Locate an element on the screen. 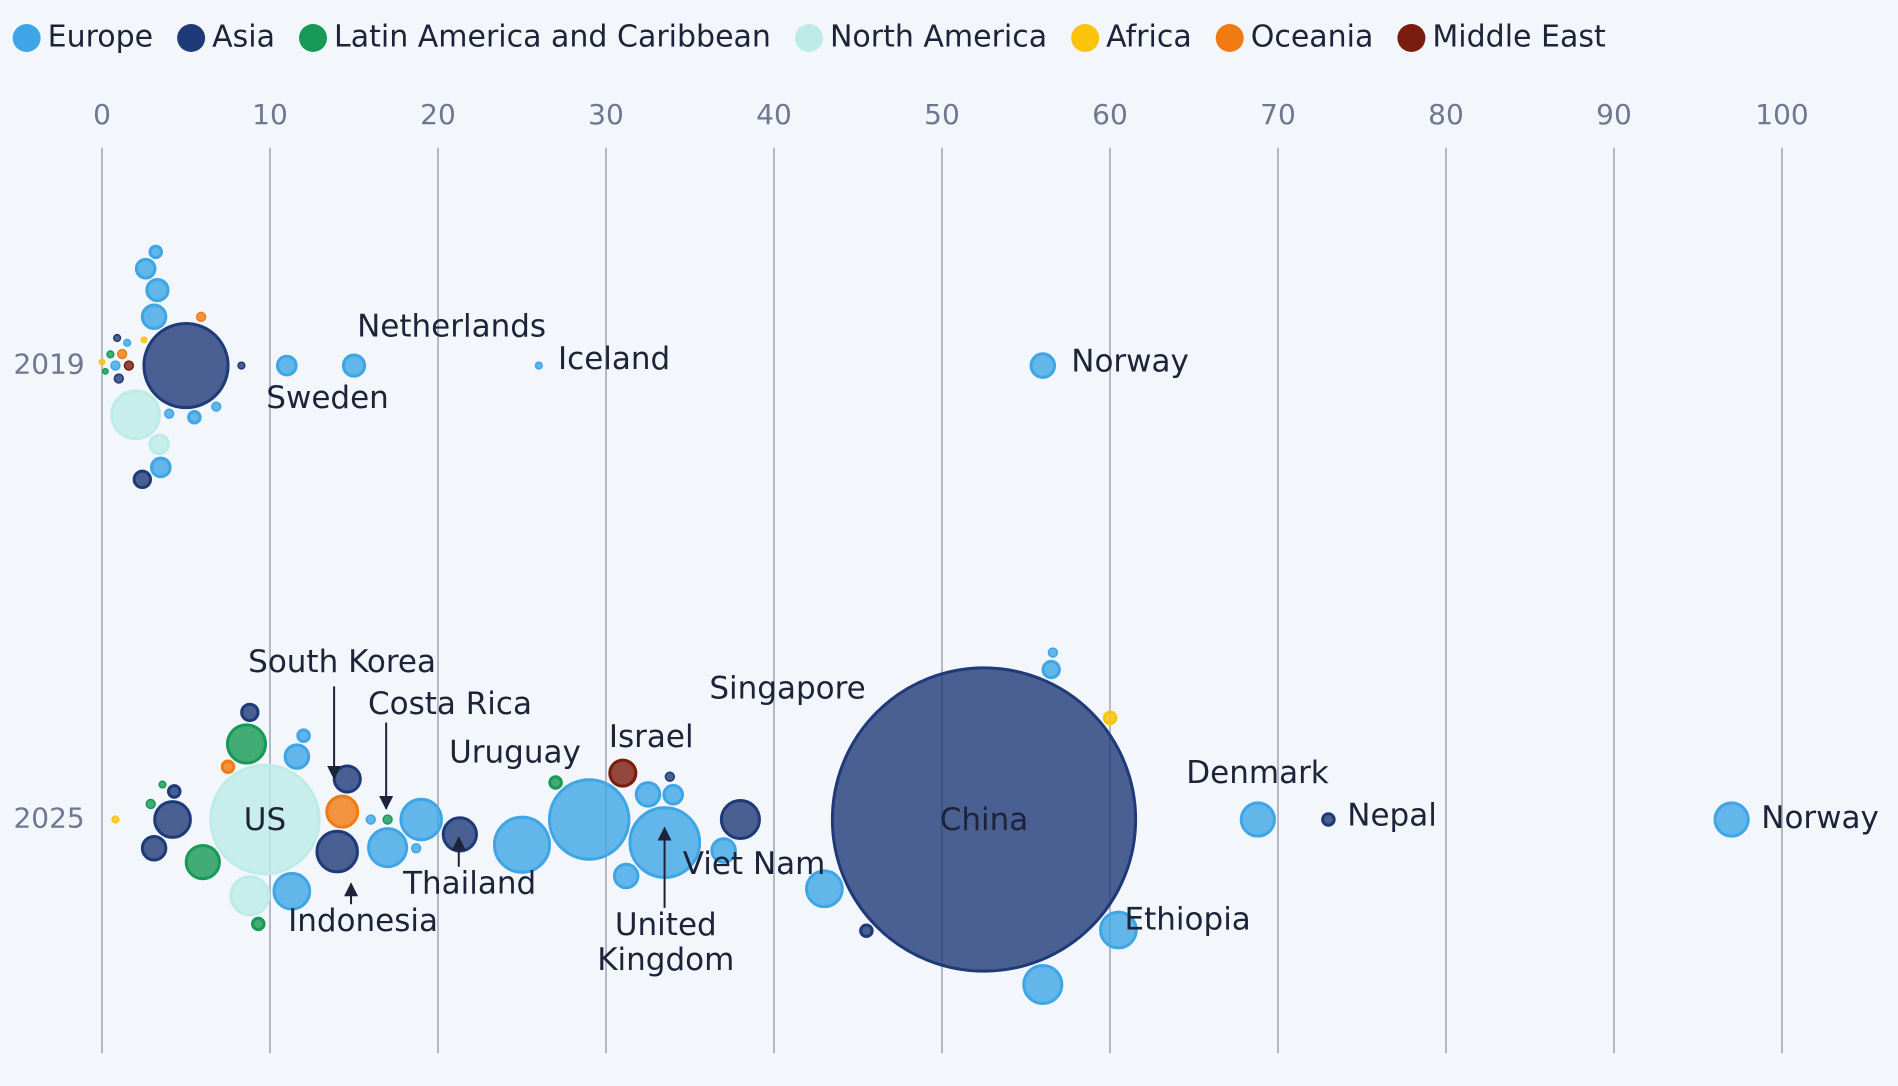 This screenshot has width=1898, height=1086. x-tick-label: 0 is located at coordinates (102, 114).